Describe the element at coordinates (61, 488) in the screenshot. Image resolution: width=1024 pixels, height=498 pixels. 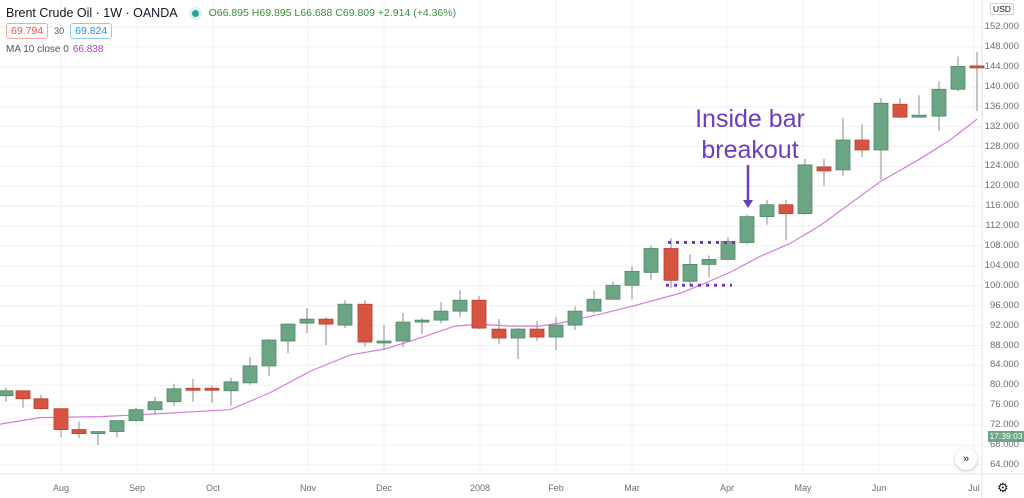
I see `time-tick-label: Aug` at that location.